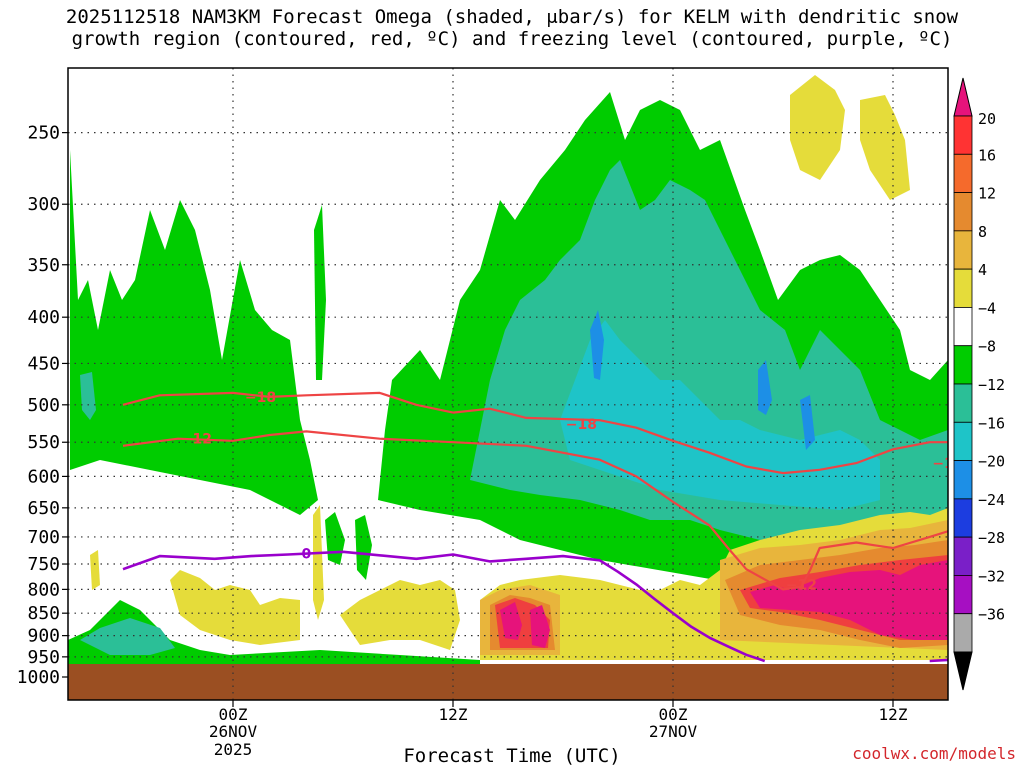  Describe the element at coordinates (982, 270) in the screenshot. I see `colorbar-label-4: 4` at that location.